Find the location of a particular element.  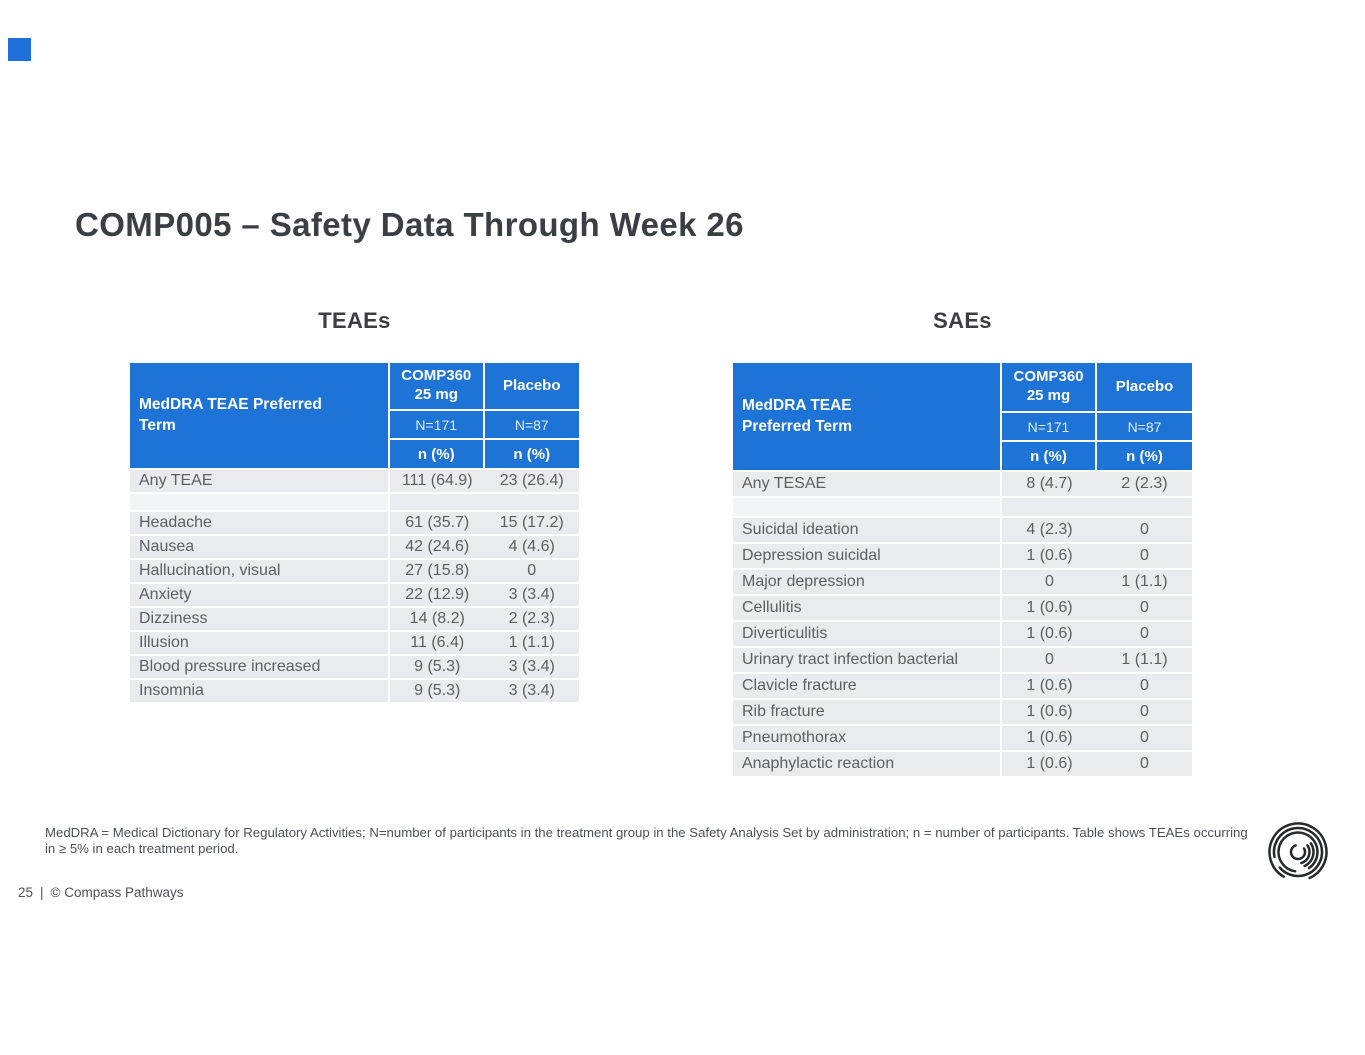

placebo-value is located at coordinates (531, 502).